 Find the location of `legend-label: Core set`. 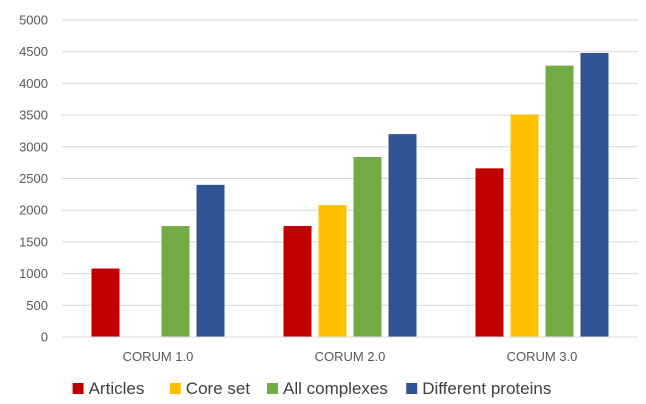

legend-label: Core set is located at coordinates (218, 388).